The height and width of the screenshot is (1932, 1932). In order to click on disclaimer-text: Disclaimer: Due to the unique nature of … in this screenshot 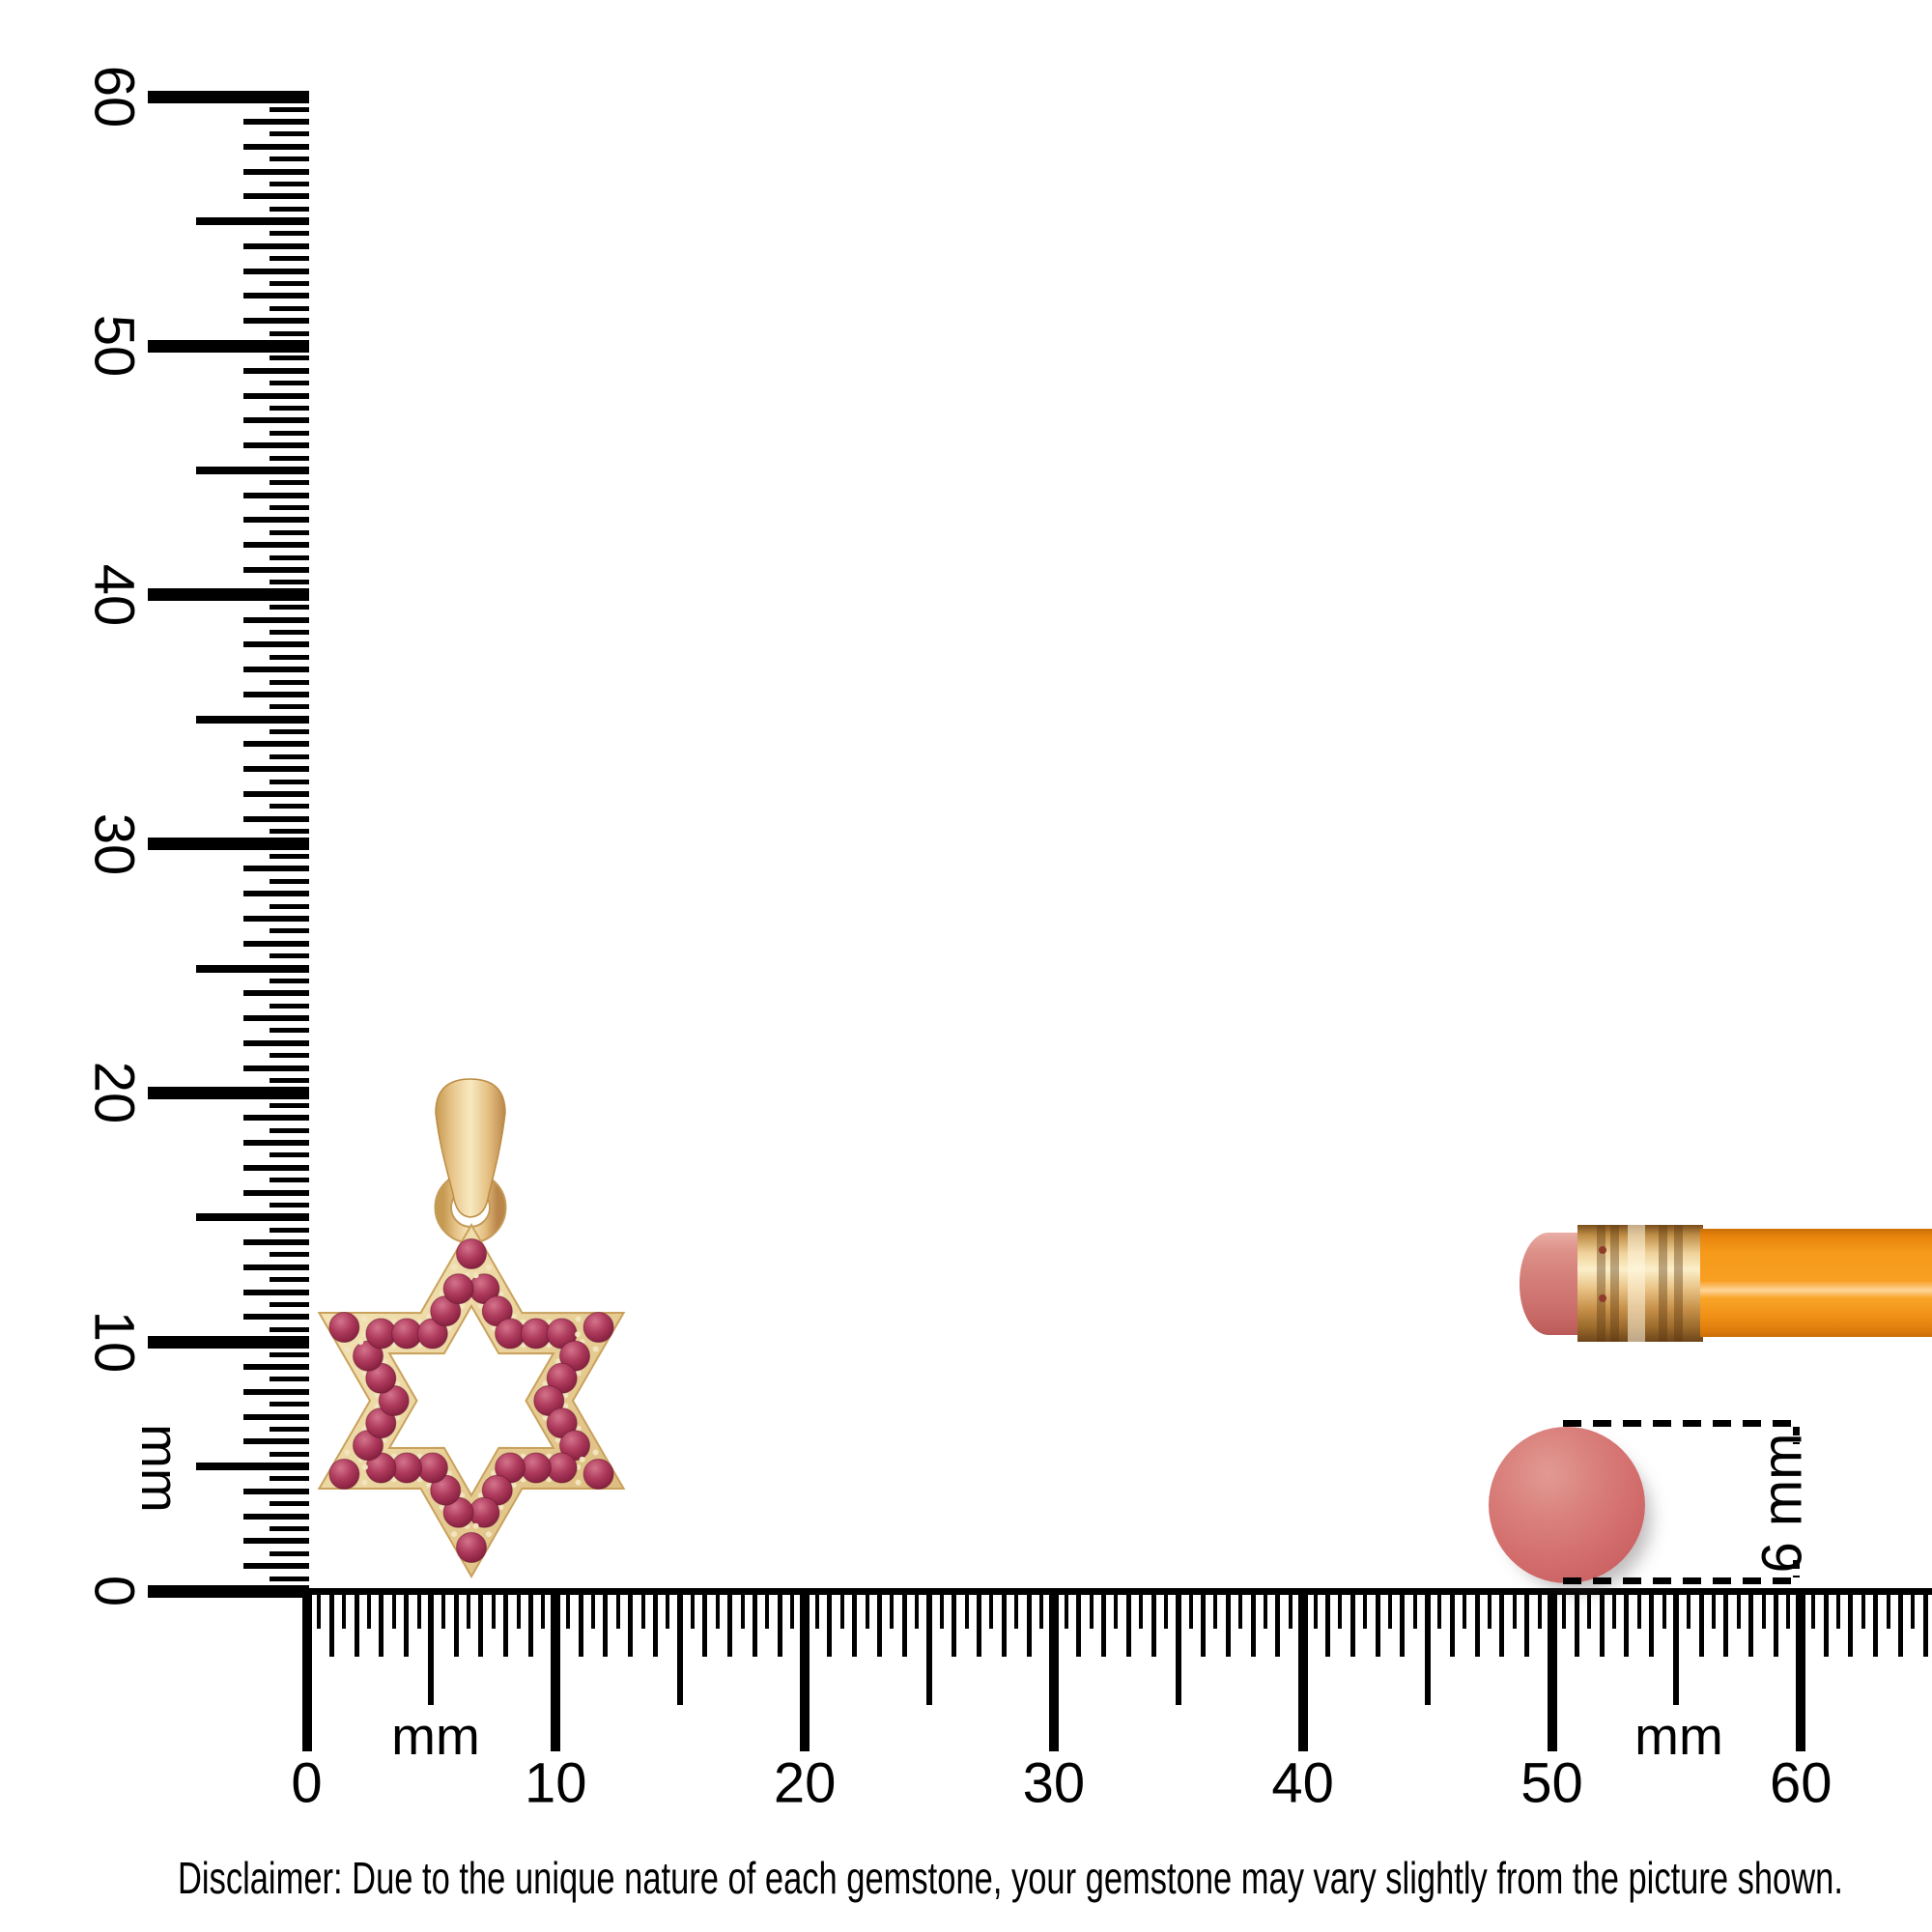, I will do `click(1011, 1878)`.